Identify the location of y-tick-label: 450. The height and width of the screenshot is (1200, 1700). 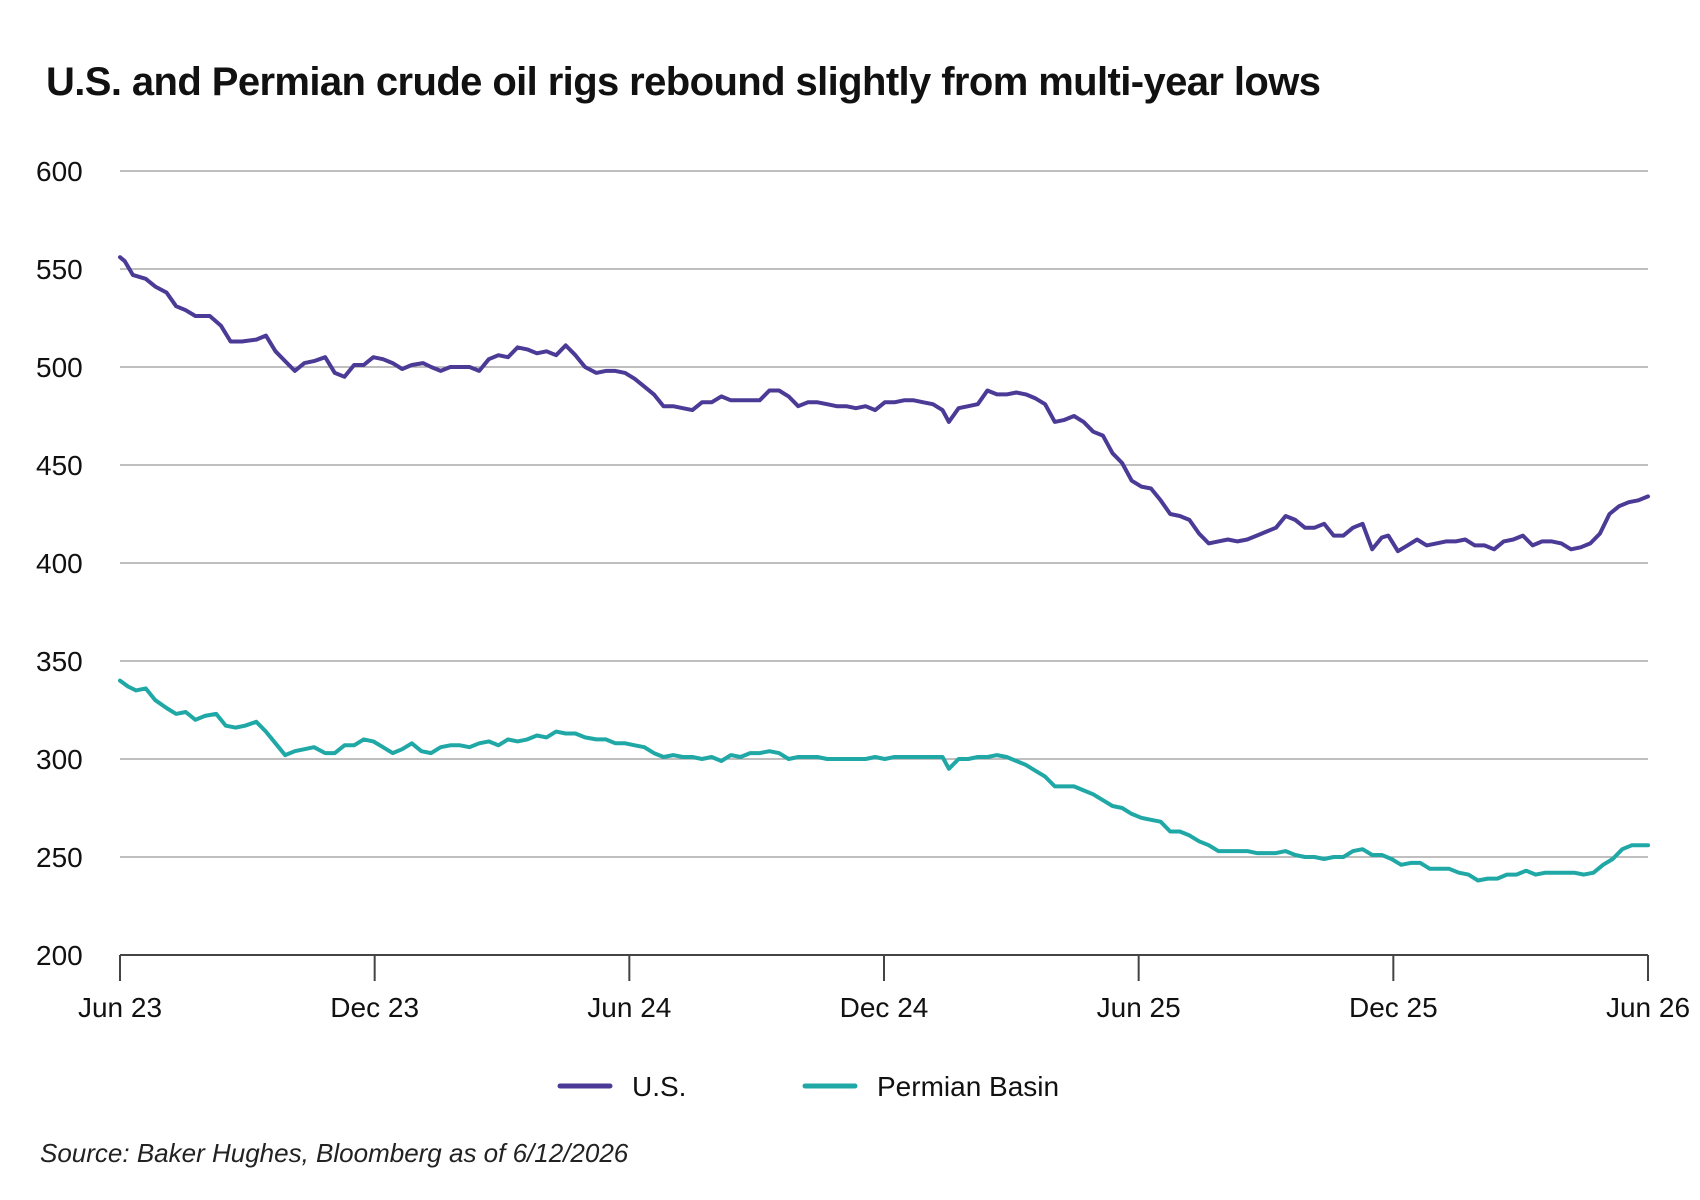
(59, 465).